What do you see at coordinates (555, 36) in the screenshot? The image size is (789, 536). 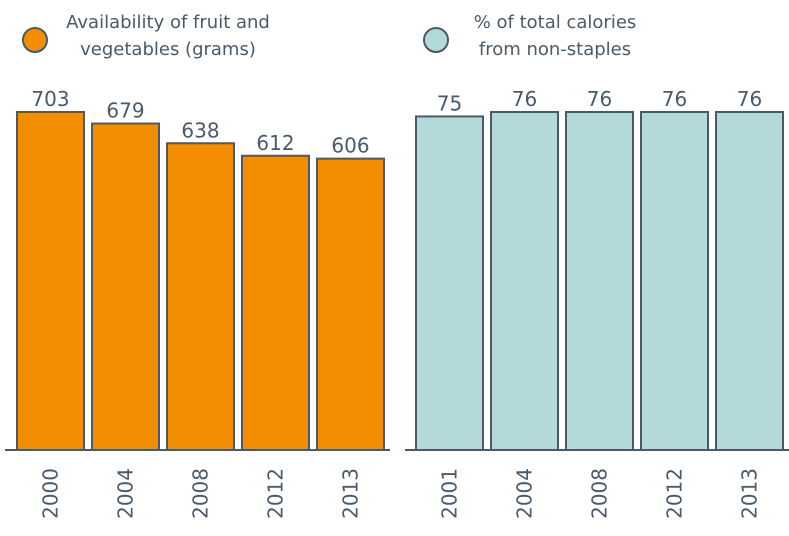 I see `legend-label: % of total calories from non-staples` at bounding box center [555, 36].